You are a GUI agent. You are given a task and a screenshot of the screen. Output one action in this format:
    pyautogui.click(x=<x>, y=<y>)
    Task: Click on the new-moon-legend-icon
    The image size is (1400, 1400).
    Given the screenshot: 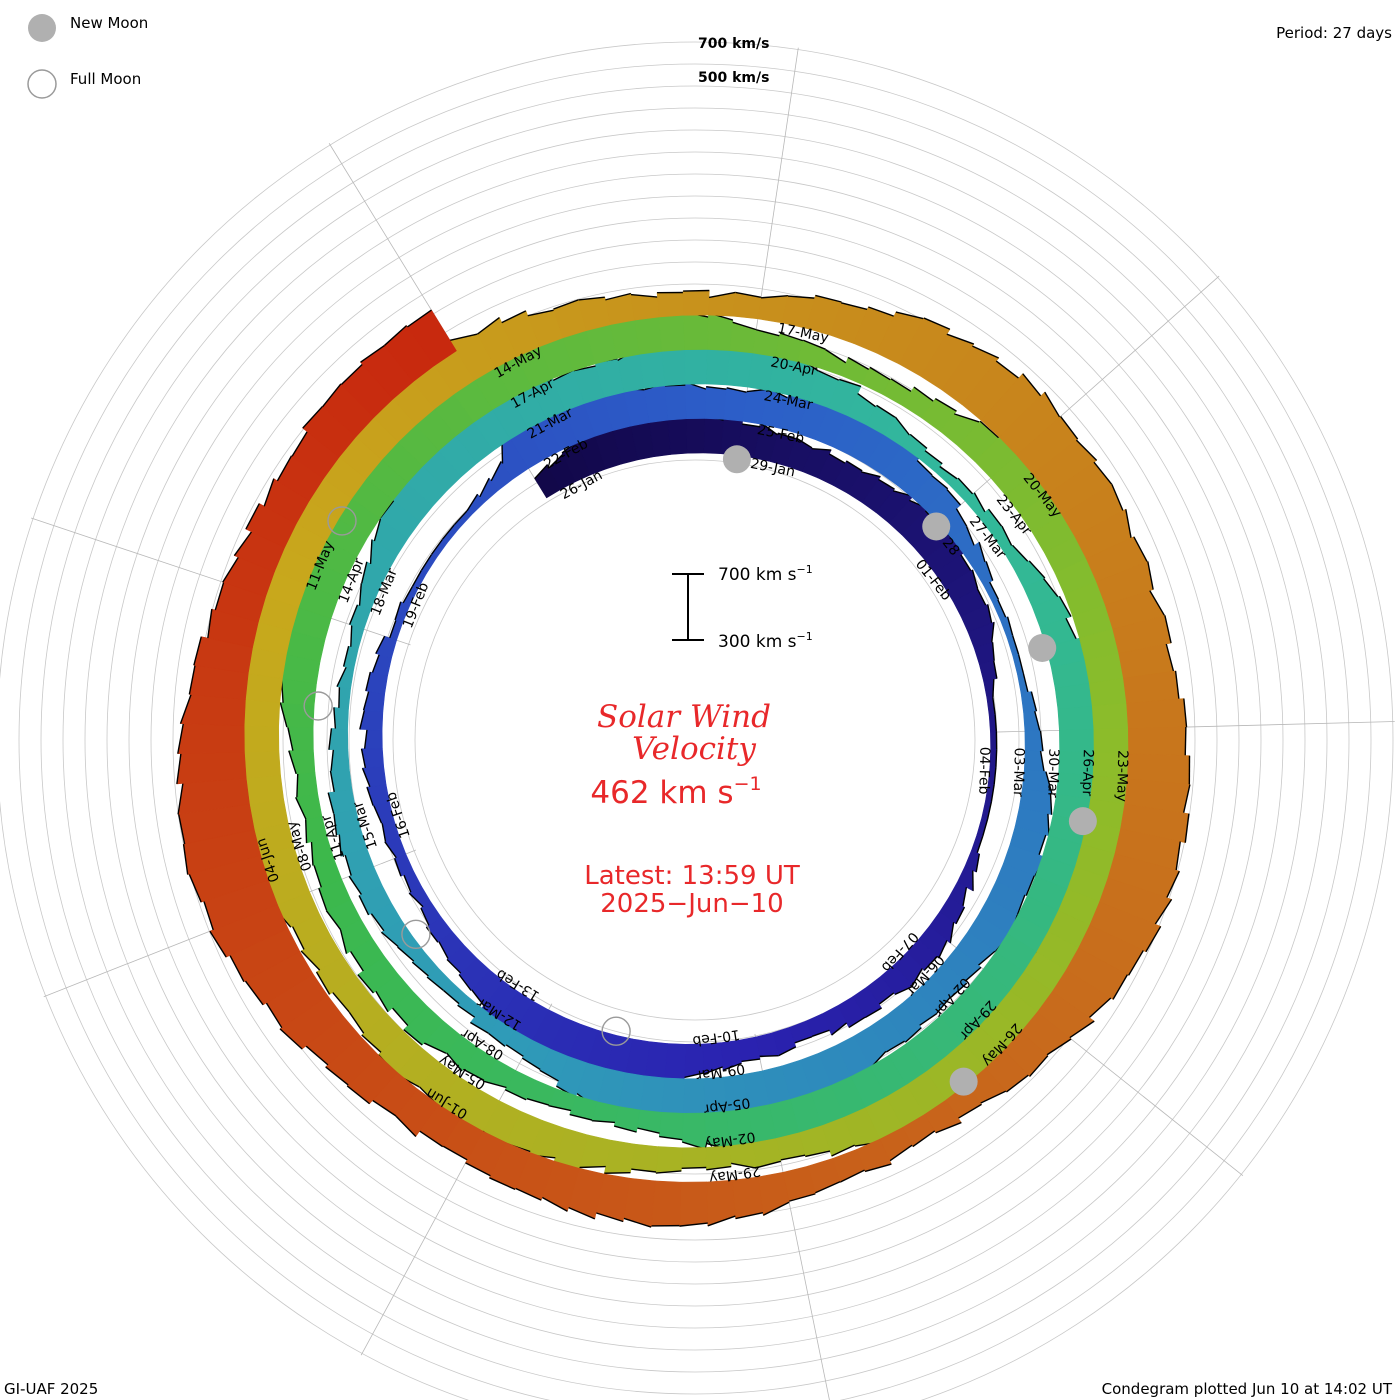 What is the action you would take?
    pyautogui.click(x=42, y=28)
    